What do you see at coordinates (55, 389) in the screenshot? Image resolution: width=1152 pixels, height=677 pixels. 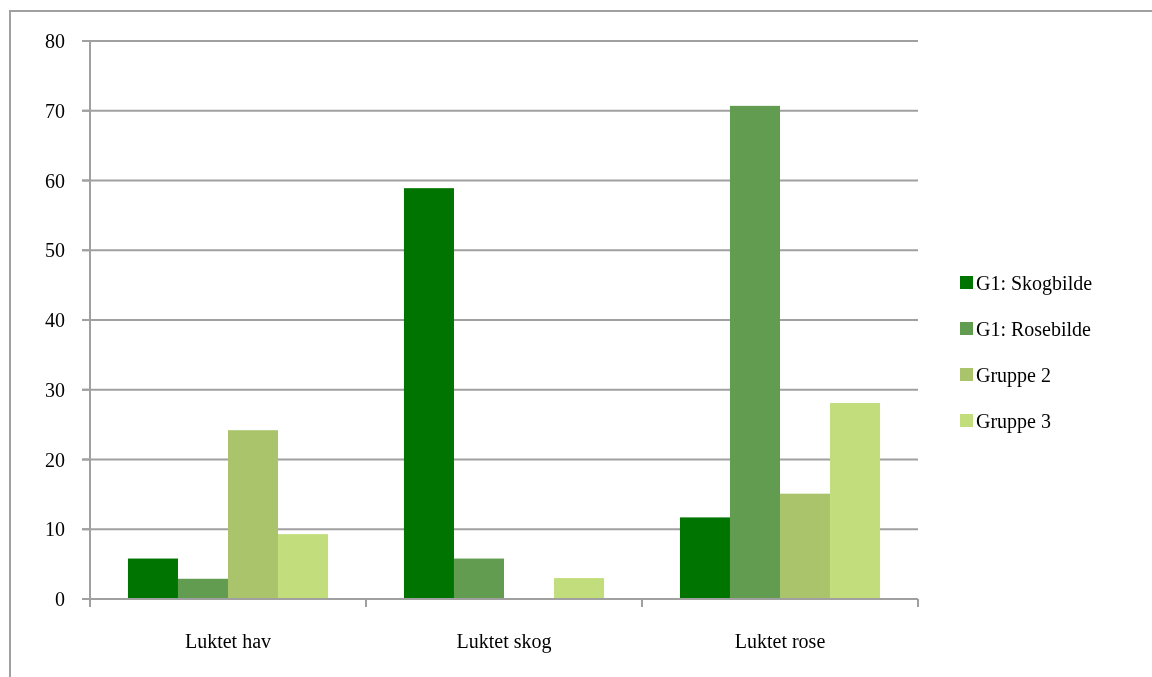 I see `y-tick-label: 30` at bounding box center [55, 389].